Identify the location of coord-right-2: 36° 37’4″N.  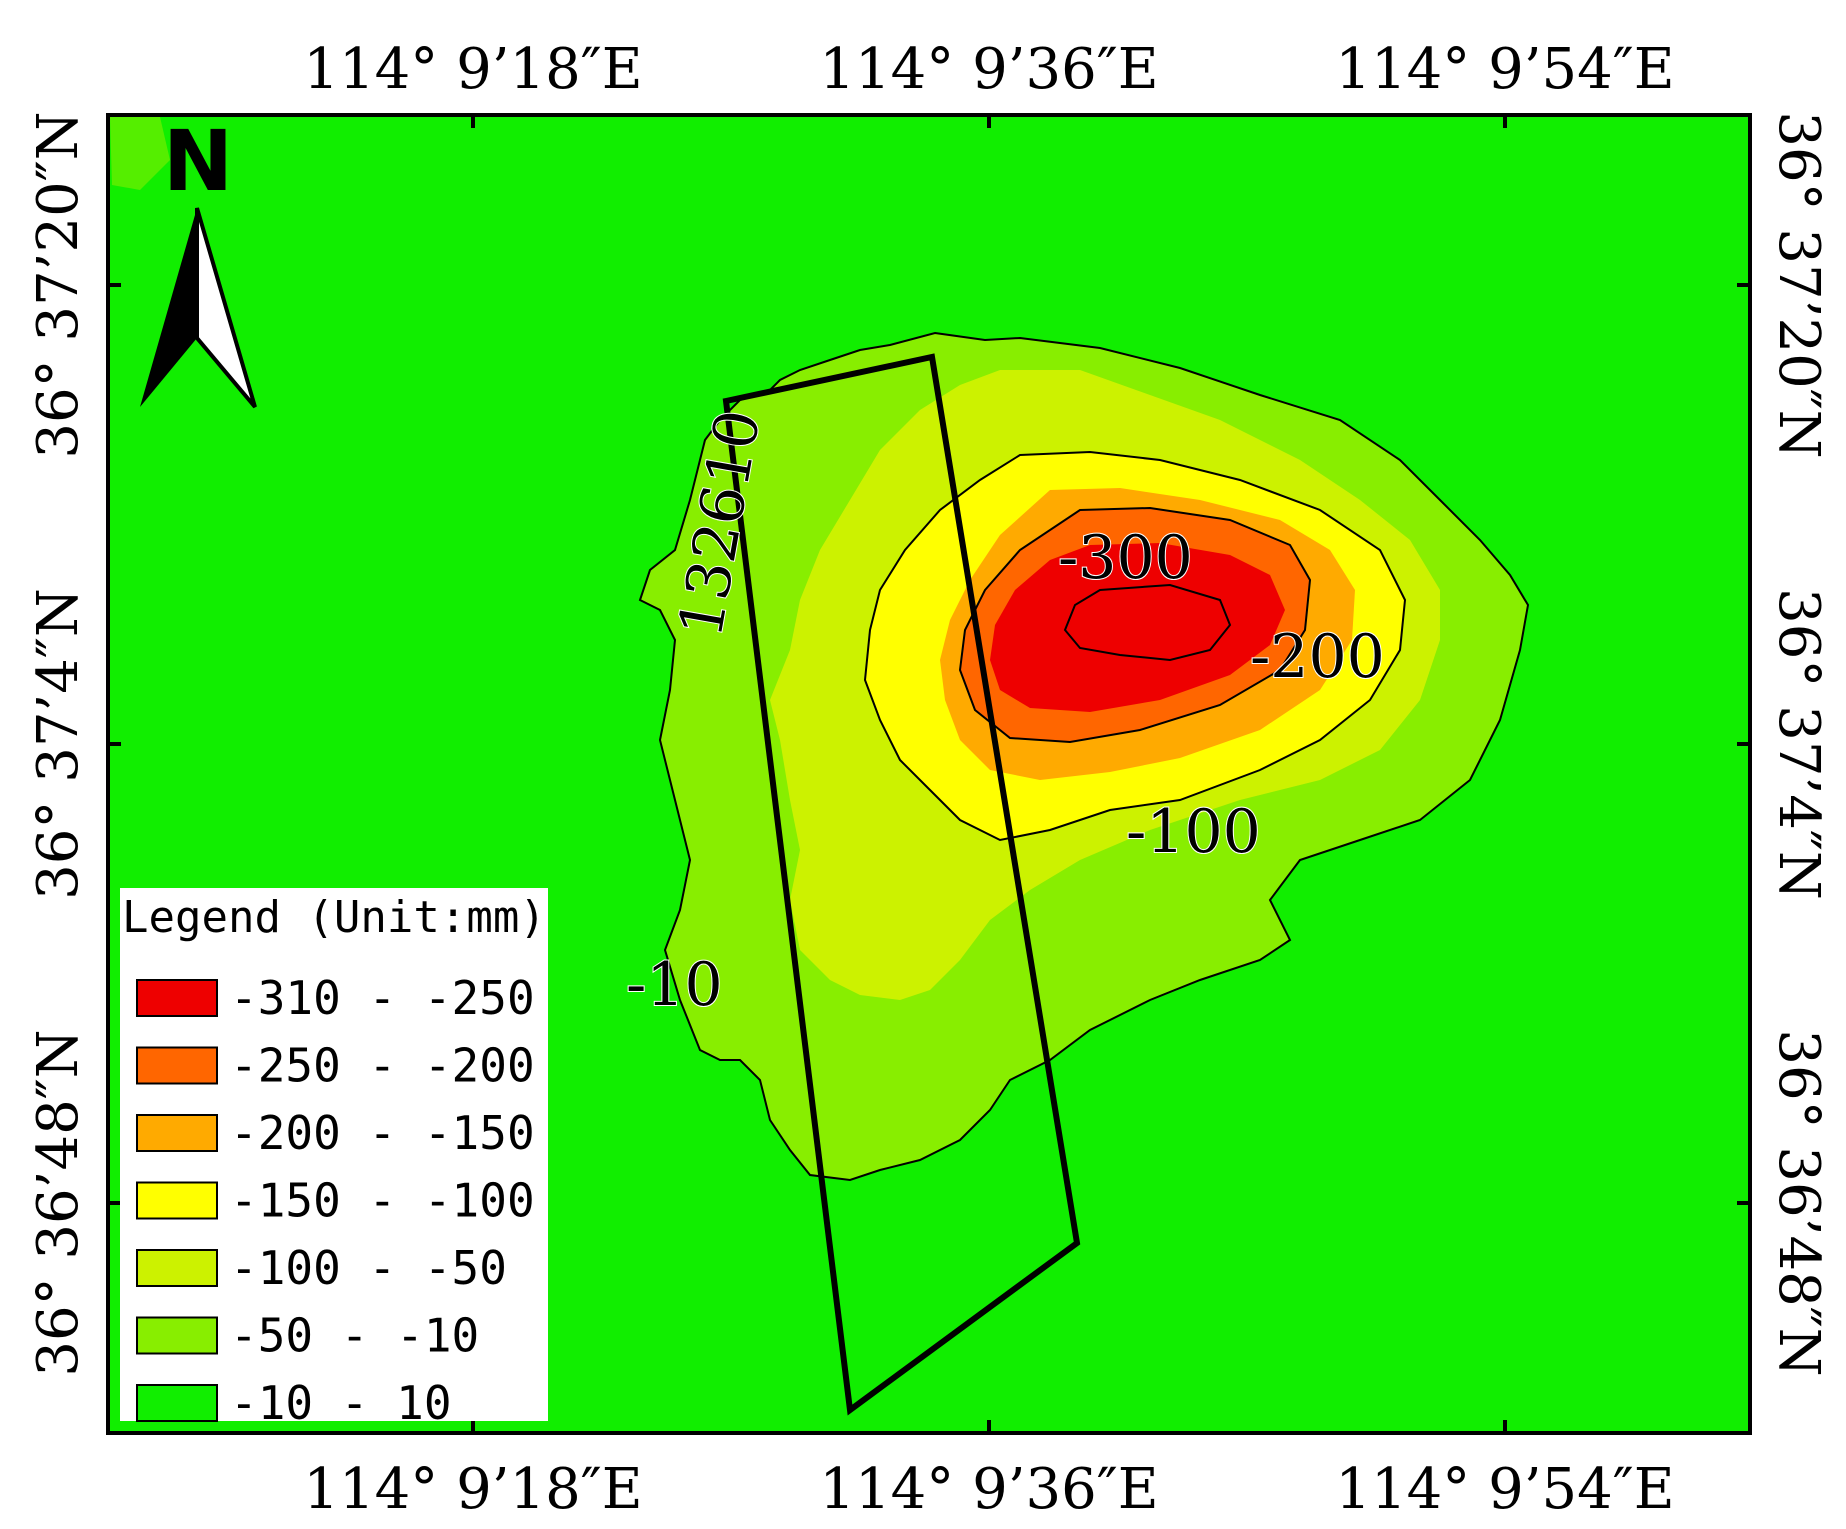
(1798, 744).